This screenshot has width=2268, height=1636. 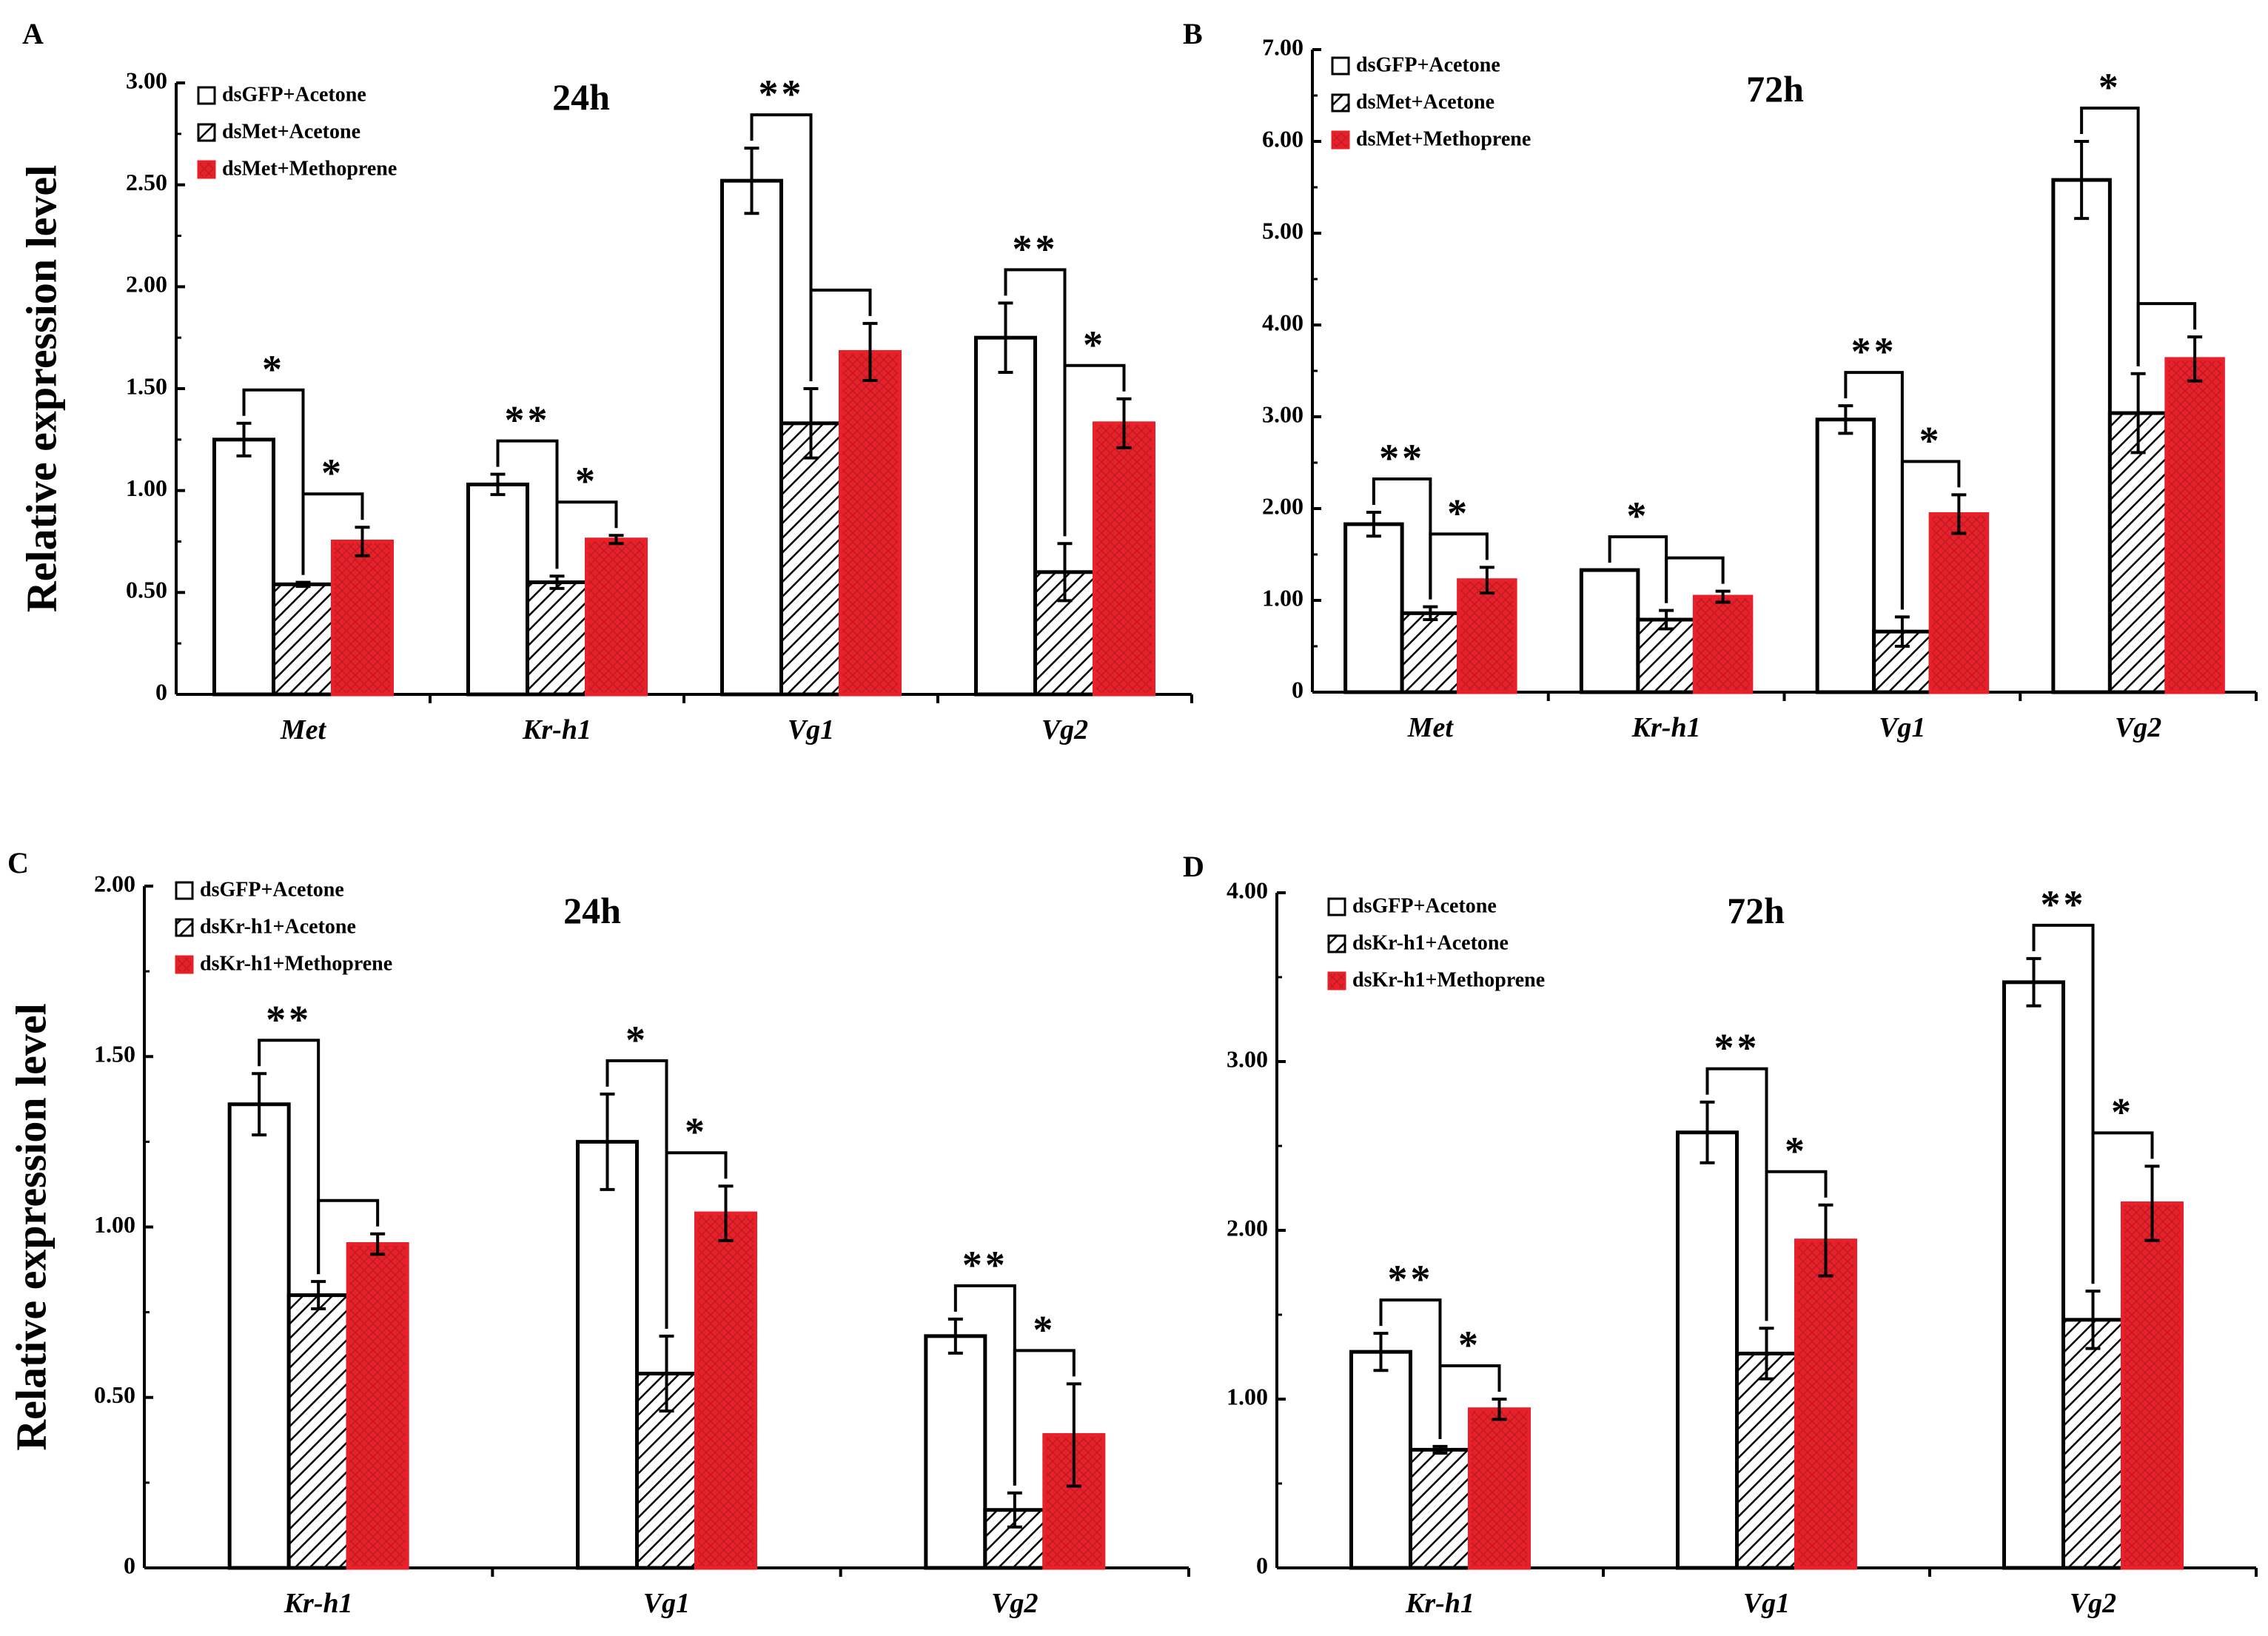 I want to click on bar-D-Kr-h1-s1, so click(x=1440, y=1508).